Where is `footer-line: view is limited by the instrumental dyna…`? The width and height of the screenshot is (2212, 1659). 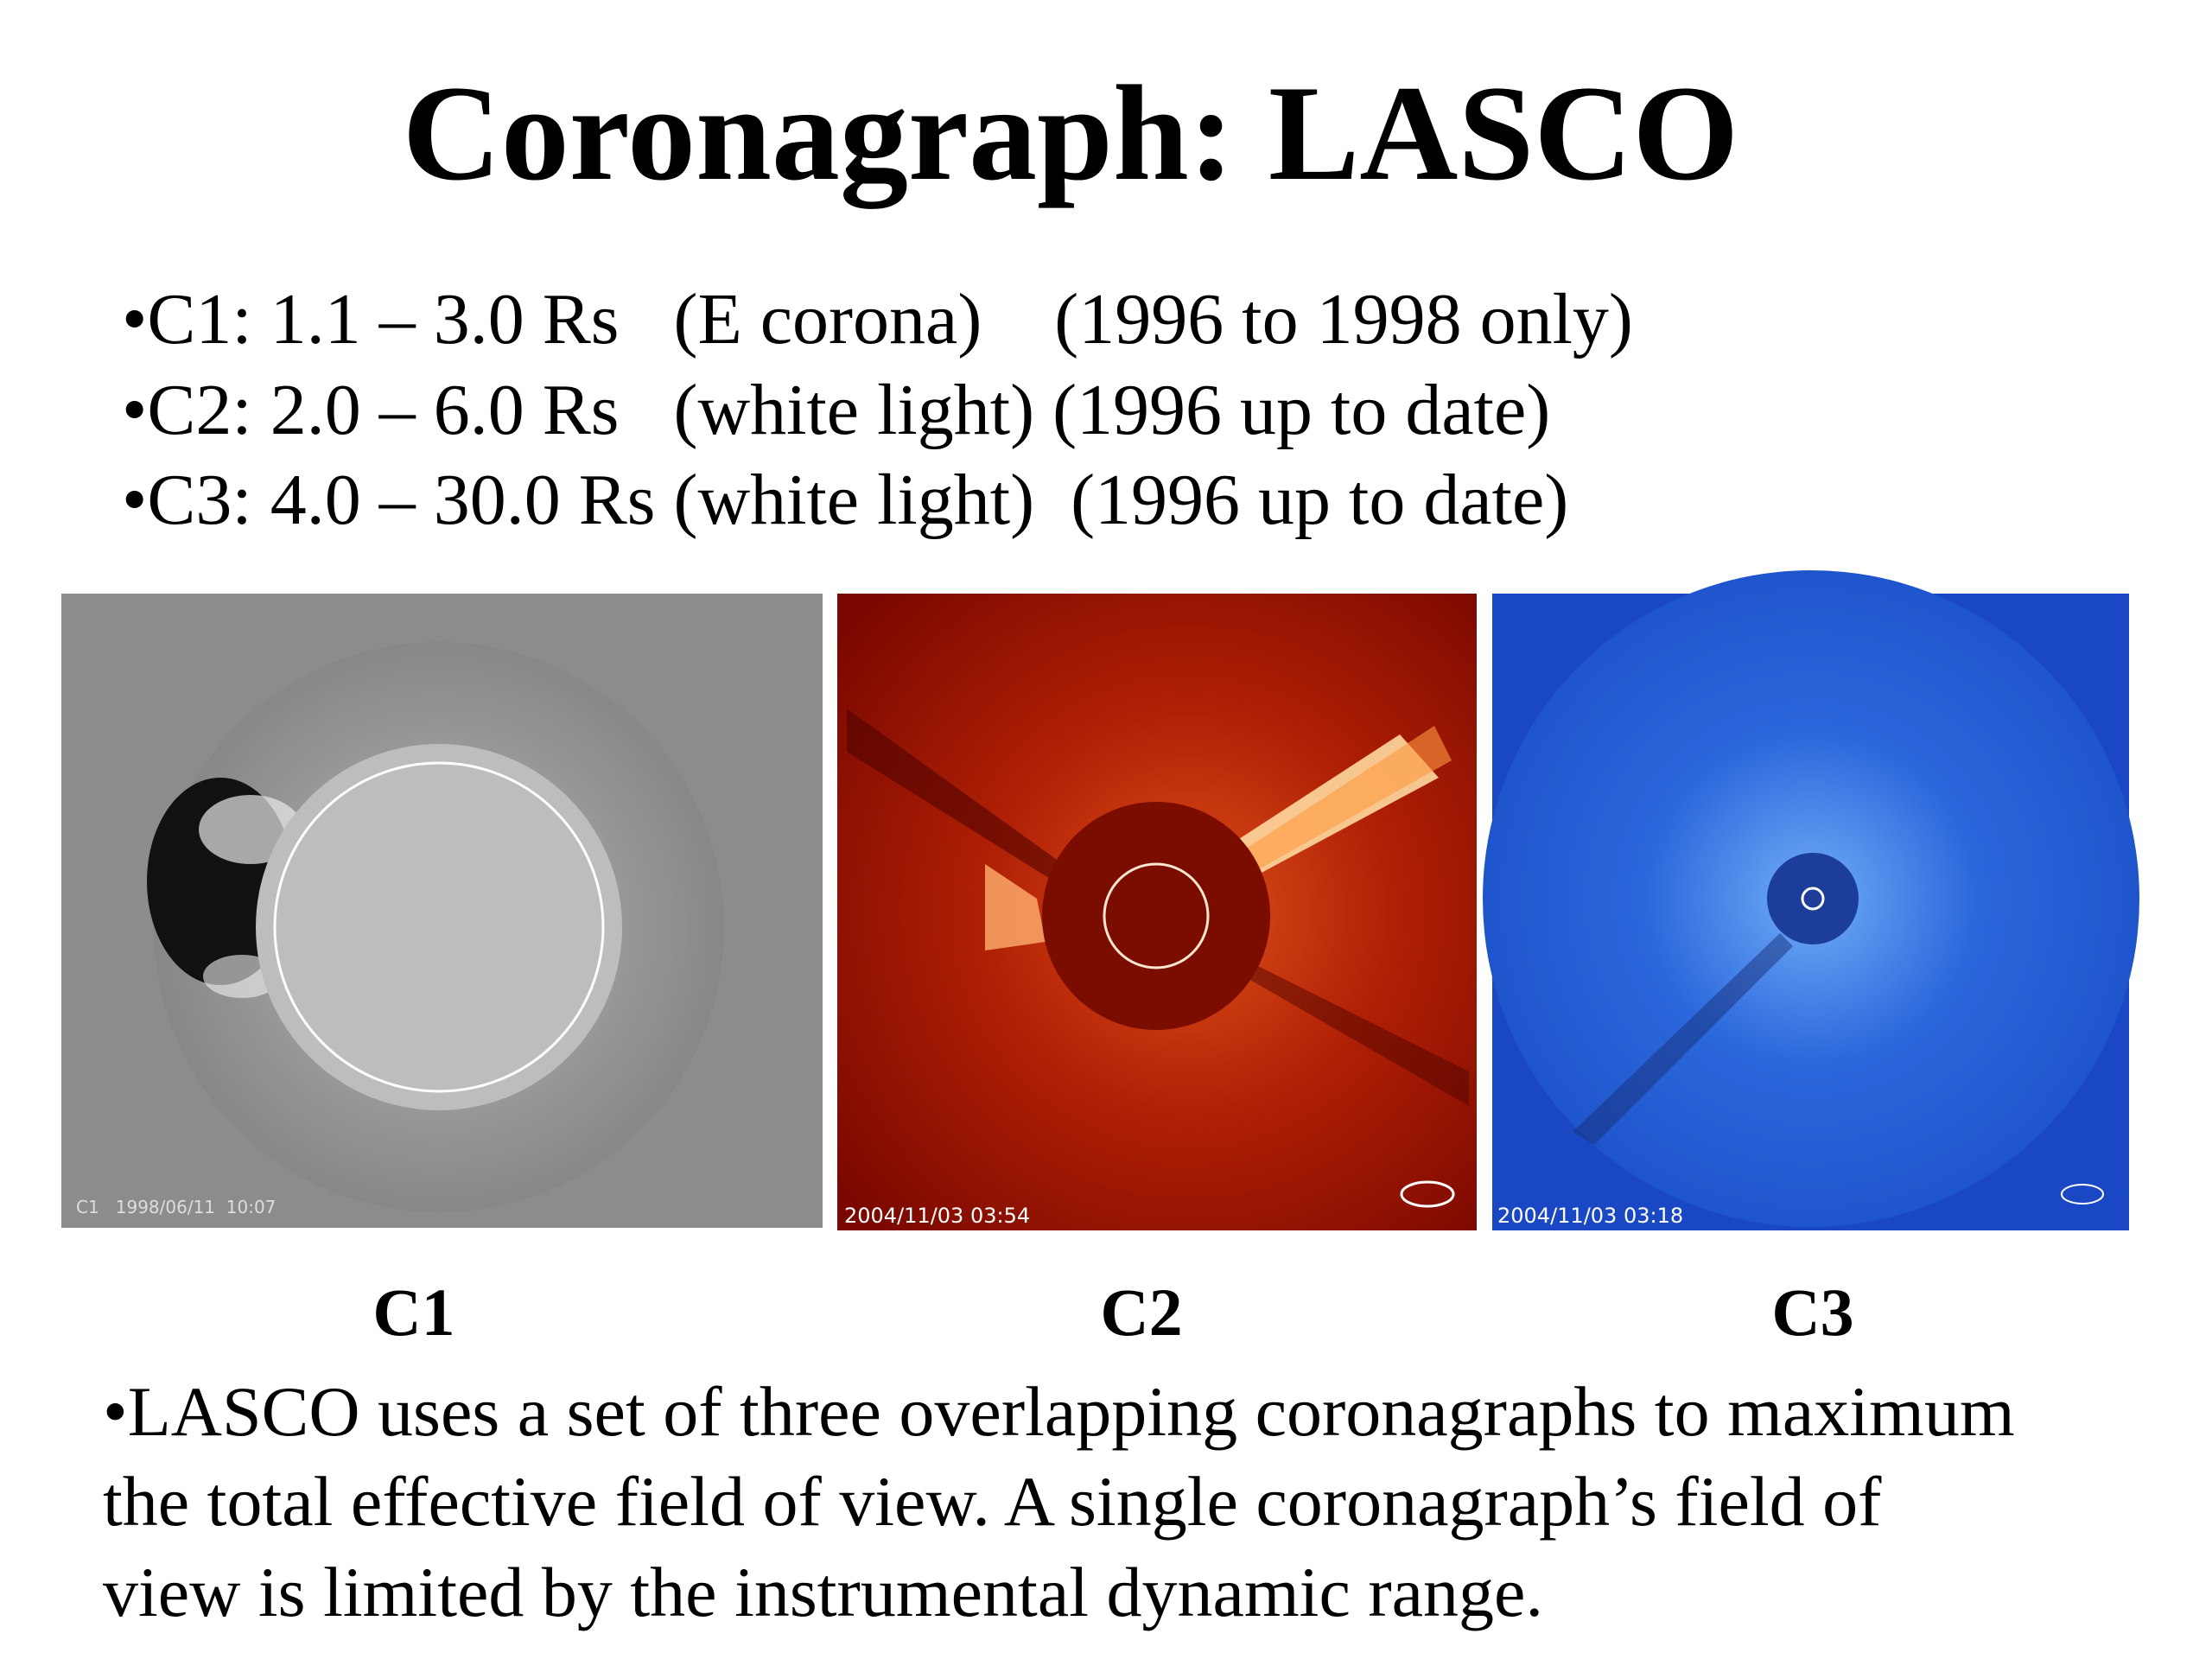 footer-line: view is limited by the instrumental dyna… is located at coordinates (823, 1592).